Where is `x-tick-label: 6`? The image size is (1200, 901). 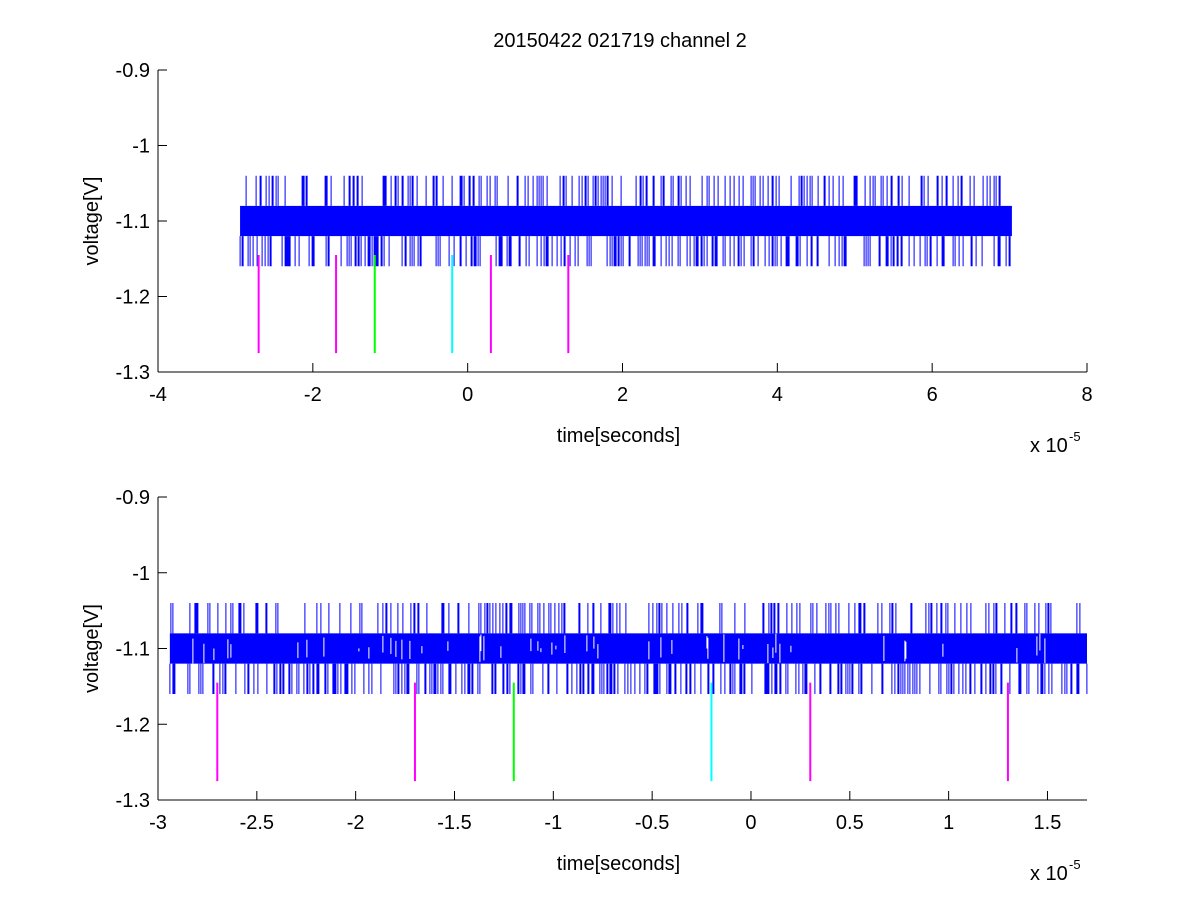
x-tick-label: 6 is located at coordinates (932, 395).